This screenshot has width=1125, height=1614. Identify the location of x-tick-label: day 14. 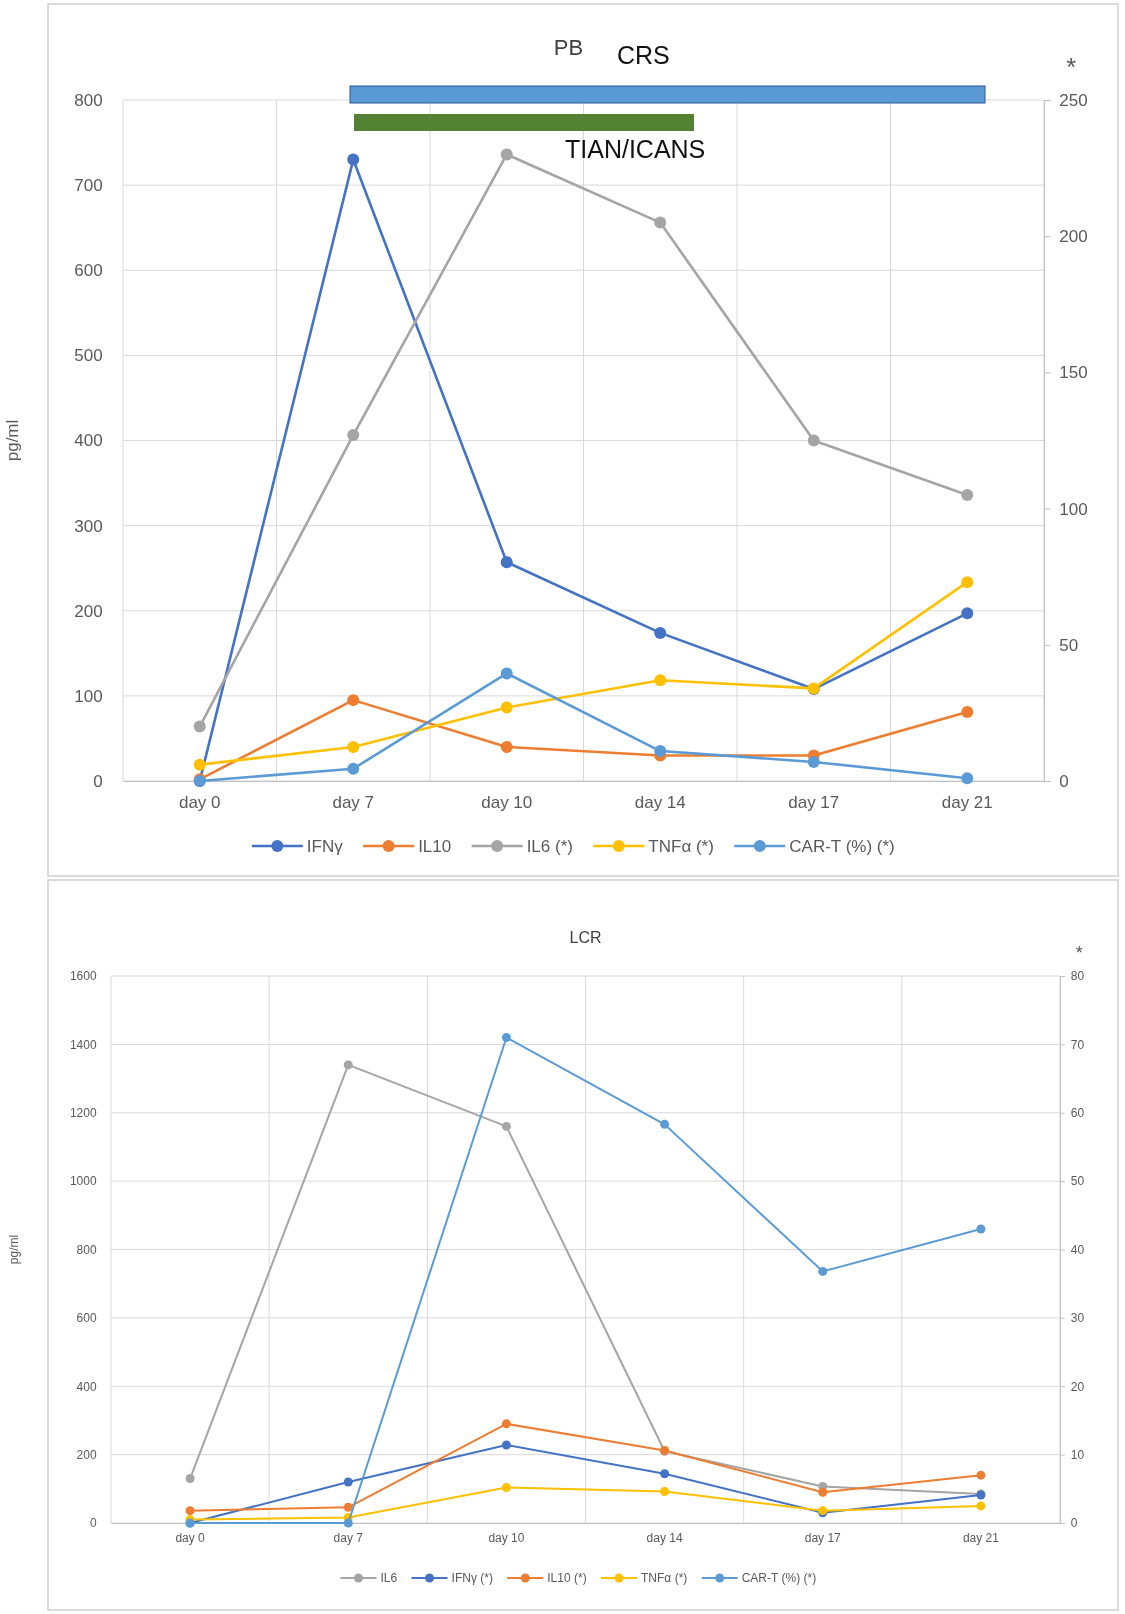
(664, 1538).